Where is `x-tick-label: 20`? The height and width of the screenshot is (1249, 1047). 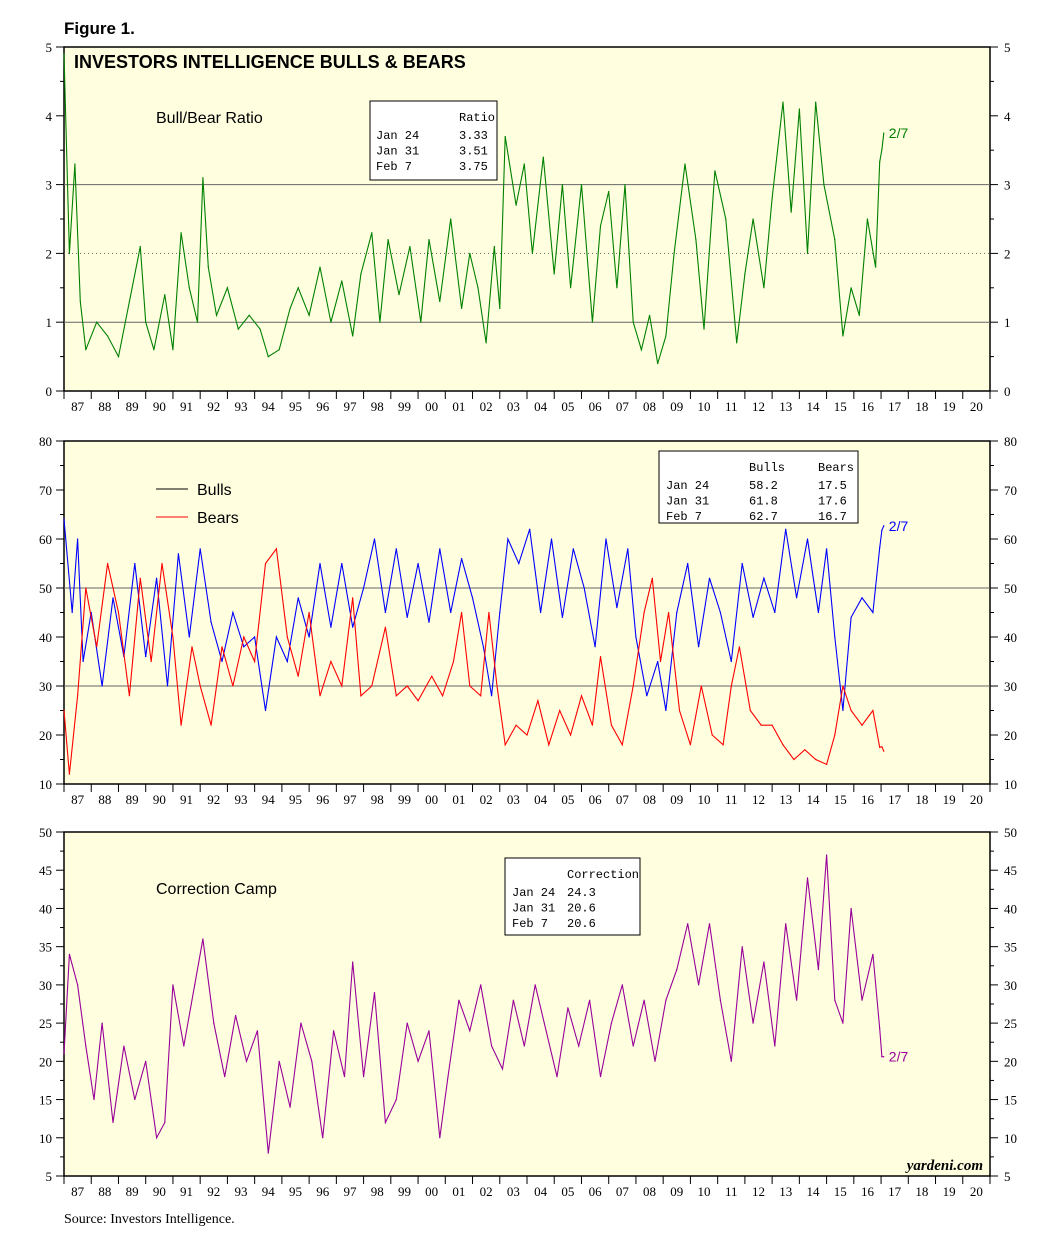
x-tick-label: 20 is located at coordinates (976, 1191).